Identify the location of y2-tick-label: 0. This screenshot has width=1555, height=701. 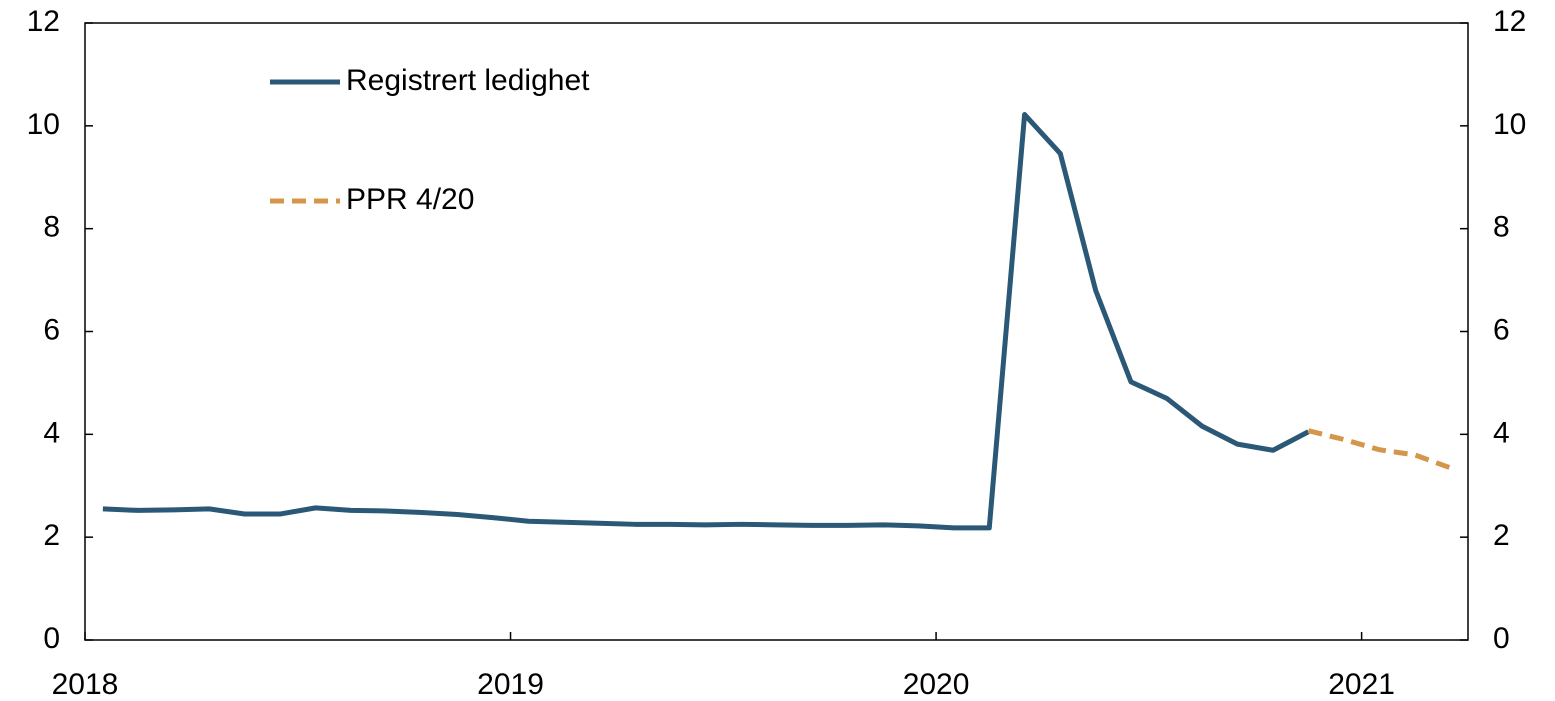
(1501, 638).